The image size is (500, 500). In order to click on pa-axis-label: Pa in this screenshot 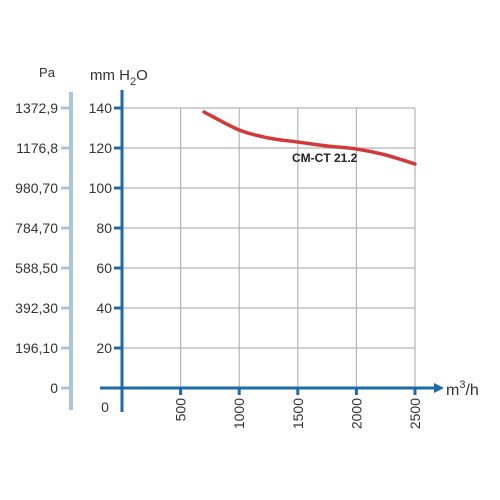, I will do `click(47, 72)`.